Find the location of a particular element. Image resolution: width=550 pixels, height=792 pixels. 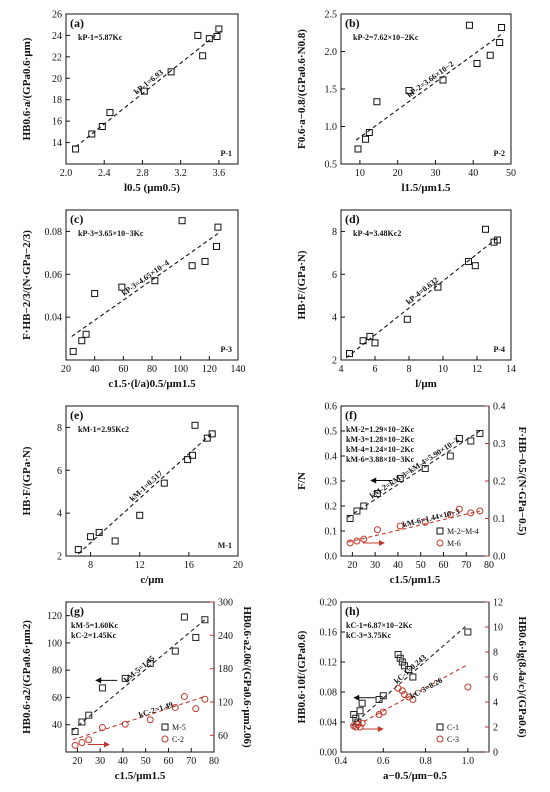

y-right-tick-label: 10 is located at coordinates (498, 628).